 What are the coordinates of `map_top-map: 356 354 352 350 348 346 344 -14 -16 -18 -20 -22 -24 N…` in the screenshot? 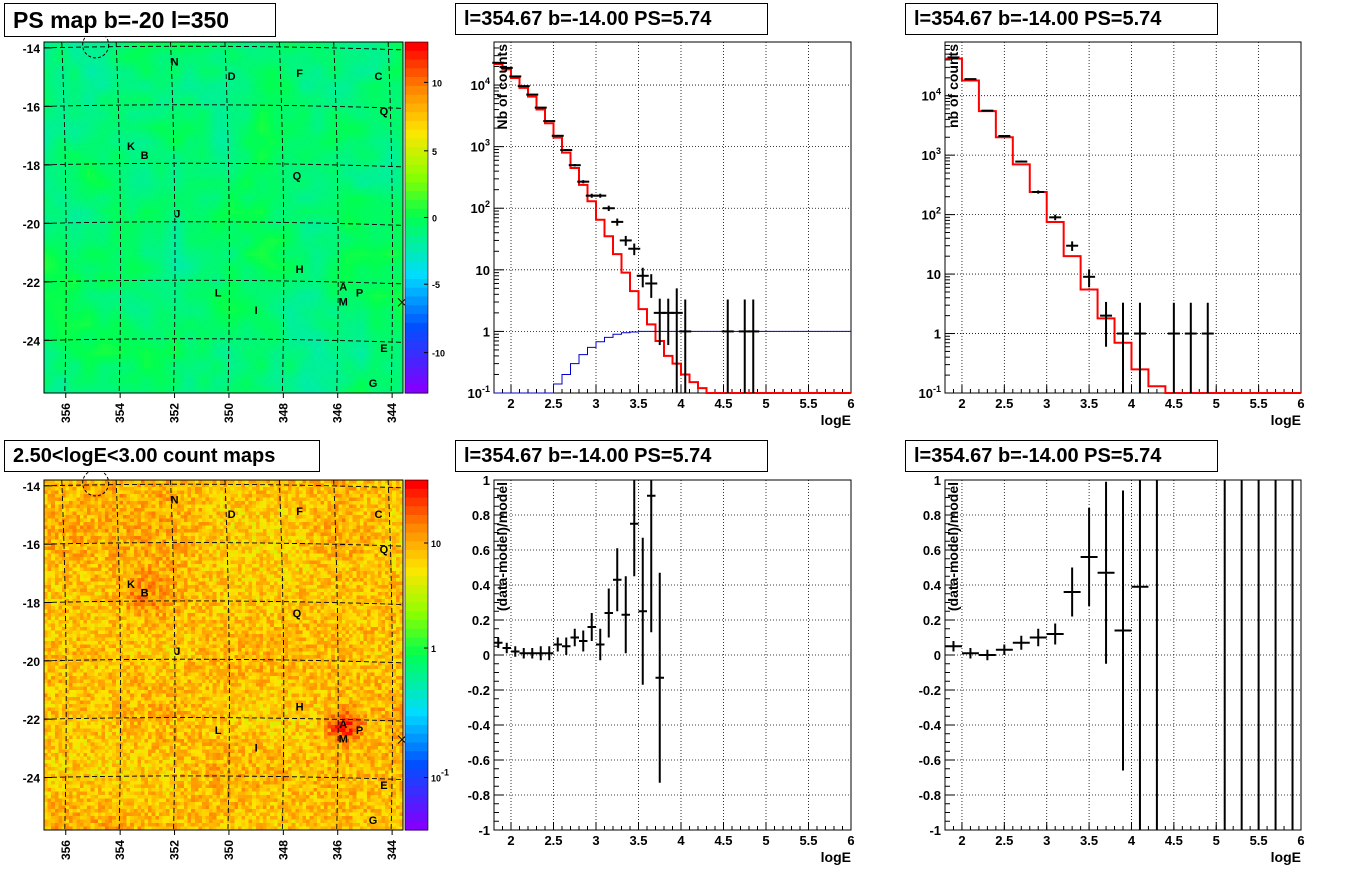 It's located at (234, 227).